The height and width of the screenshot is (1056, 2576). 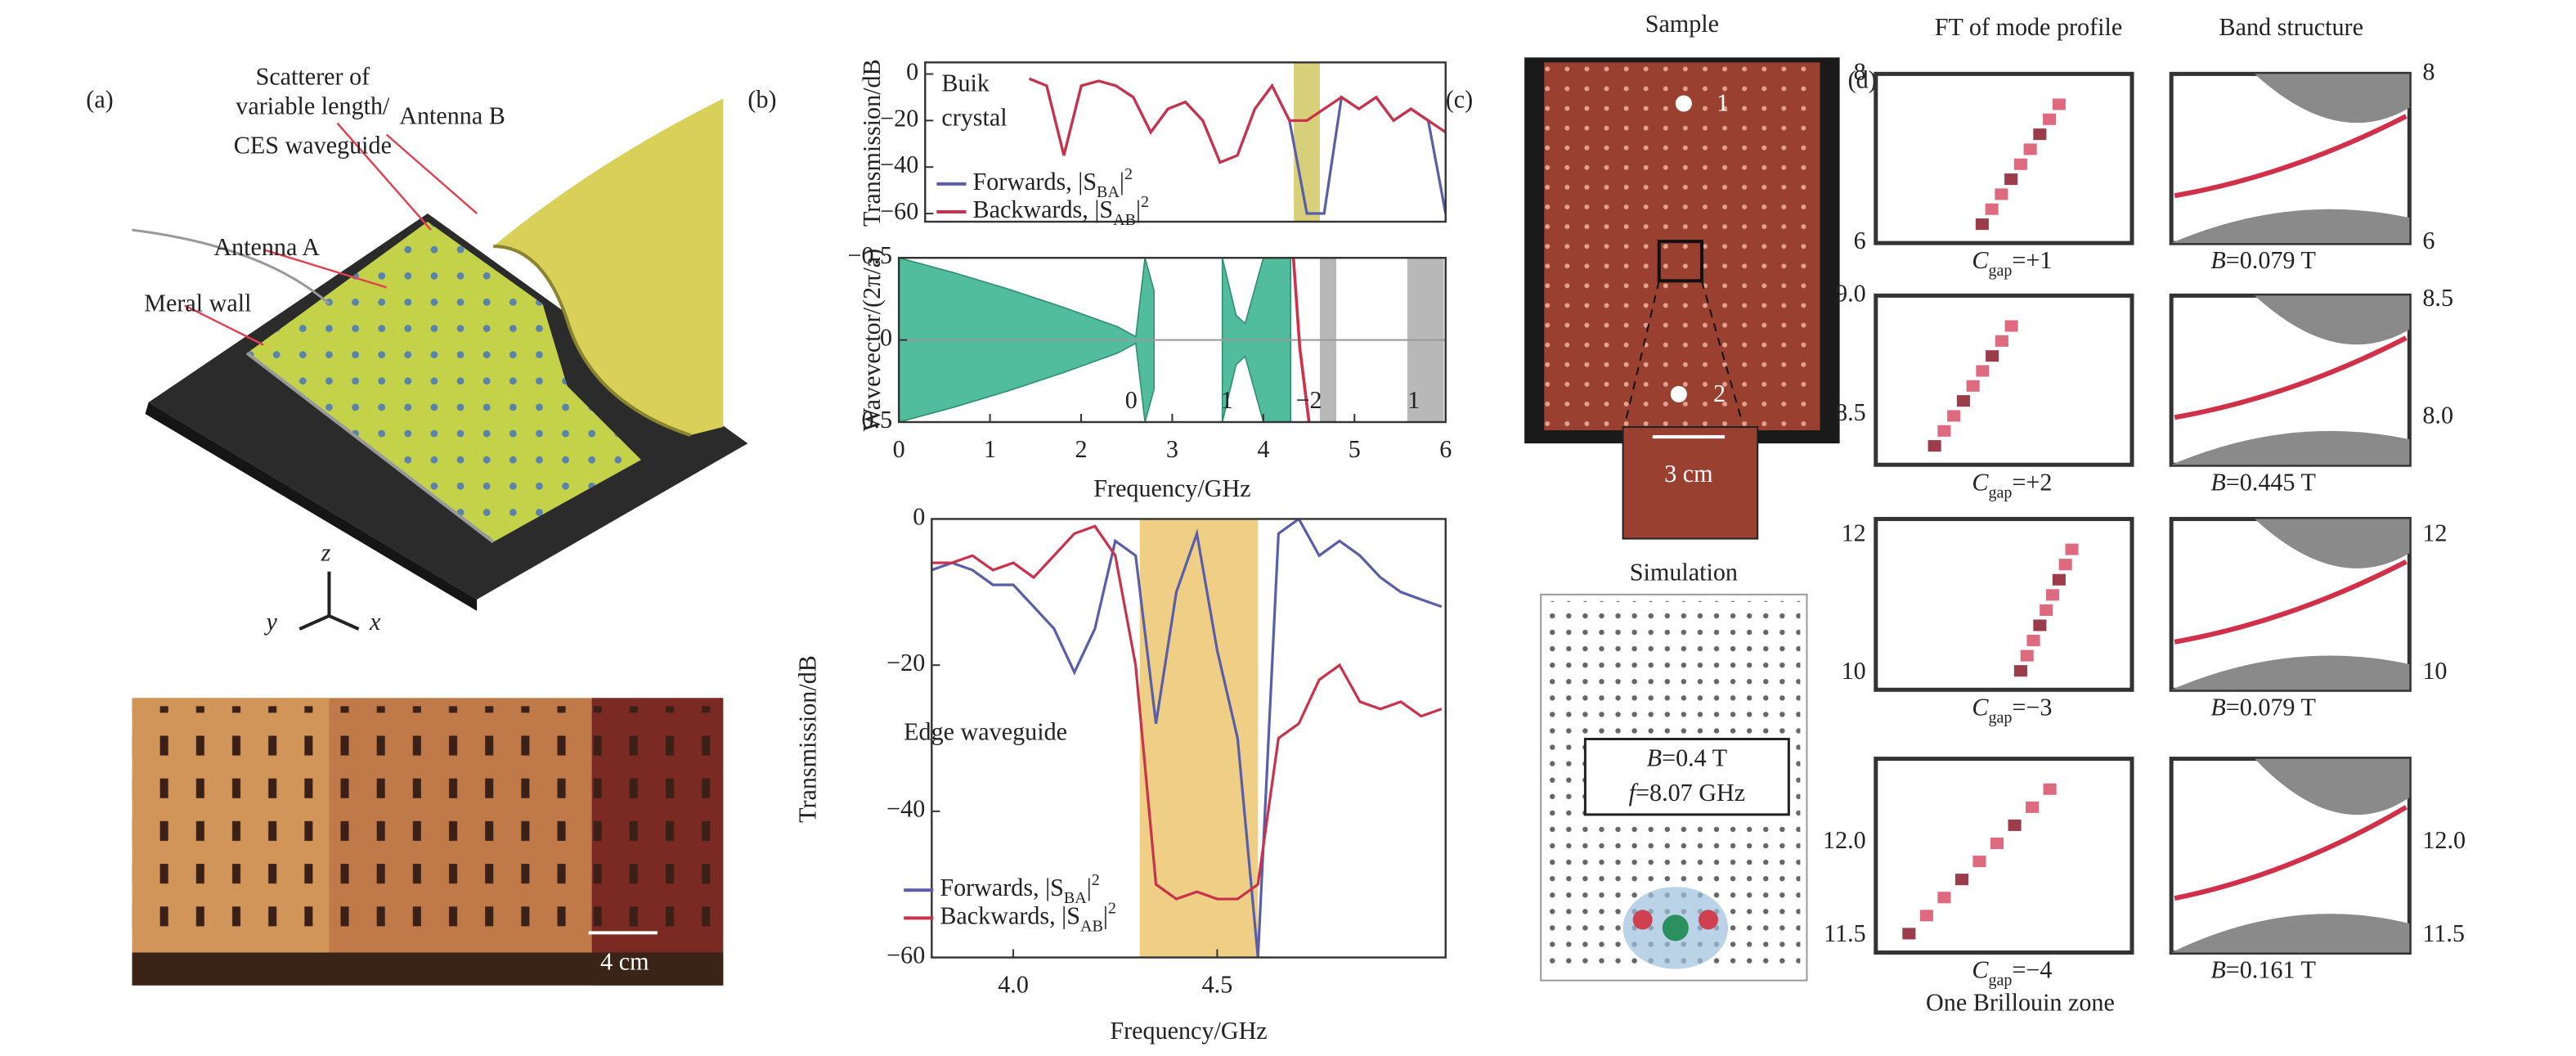 I want to click on annotation: crystal, so click(x=974, y=117).